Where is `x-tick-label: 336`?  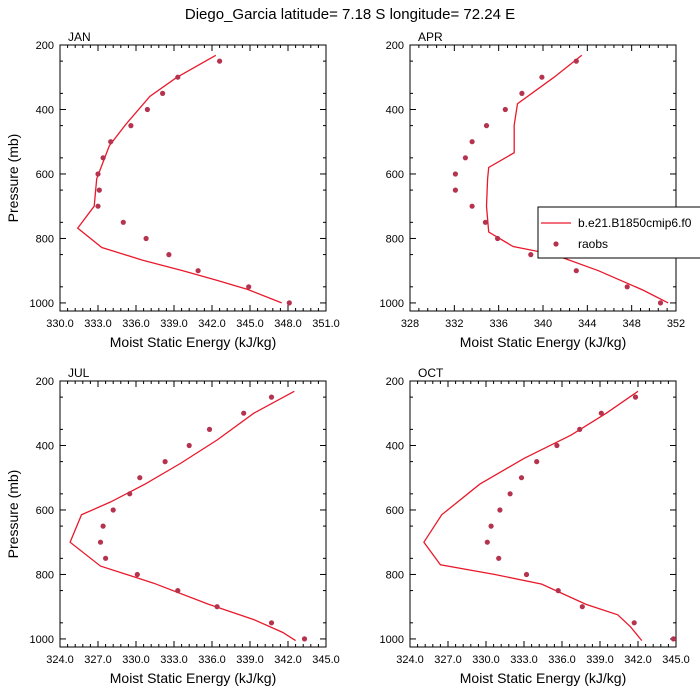 x-tick-label: 336 is located at coordinates (498, 324).